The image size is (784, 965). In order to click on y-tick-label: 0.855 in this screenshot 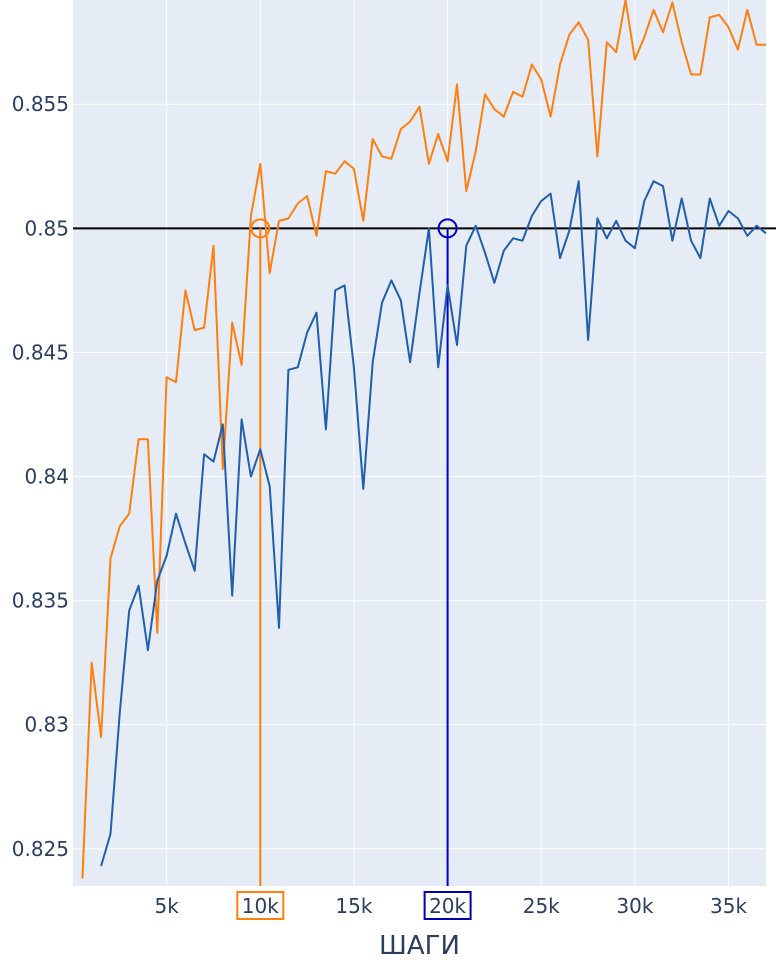, I will do `click(40, 104)`.